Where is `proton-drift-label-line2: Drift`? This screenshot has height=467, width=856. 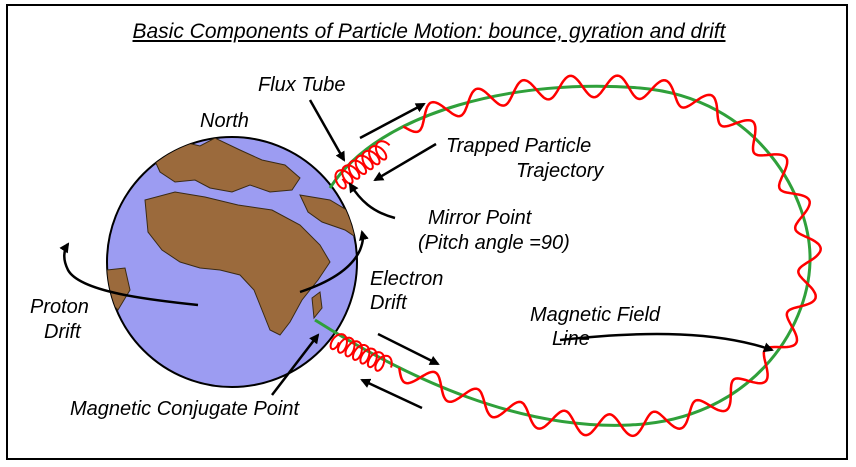
proton-drift-label-line2: Drift is located at coordinates (62, 332).